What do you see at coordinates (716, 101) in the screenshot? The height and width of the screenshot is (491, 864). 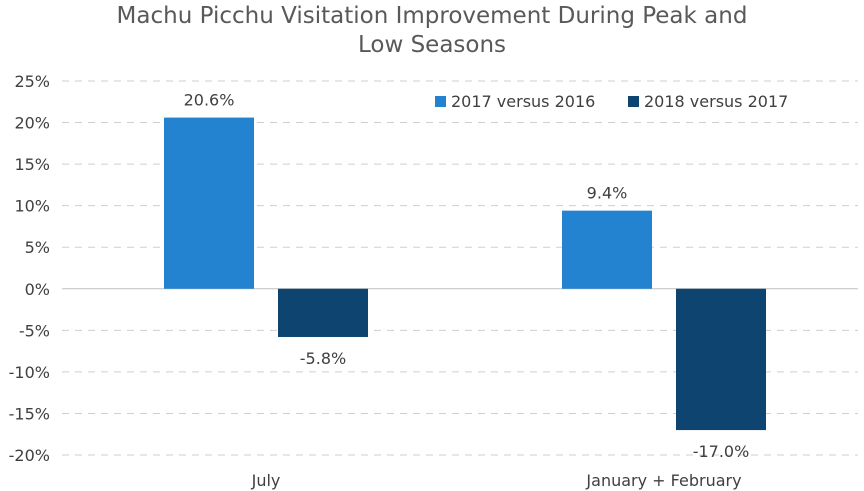 I see `legend-label: 2018 versus 2017` at bounding box center [716, 101].